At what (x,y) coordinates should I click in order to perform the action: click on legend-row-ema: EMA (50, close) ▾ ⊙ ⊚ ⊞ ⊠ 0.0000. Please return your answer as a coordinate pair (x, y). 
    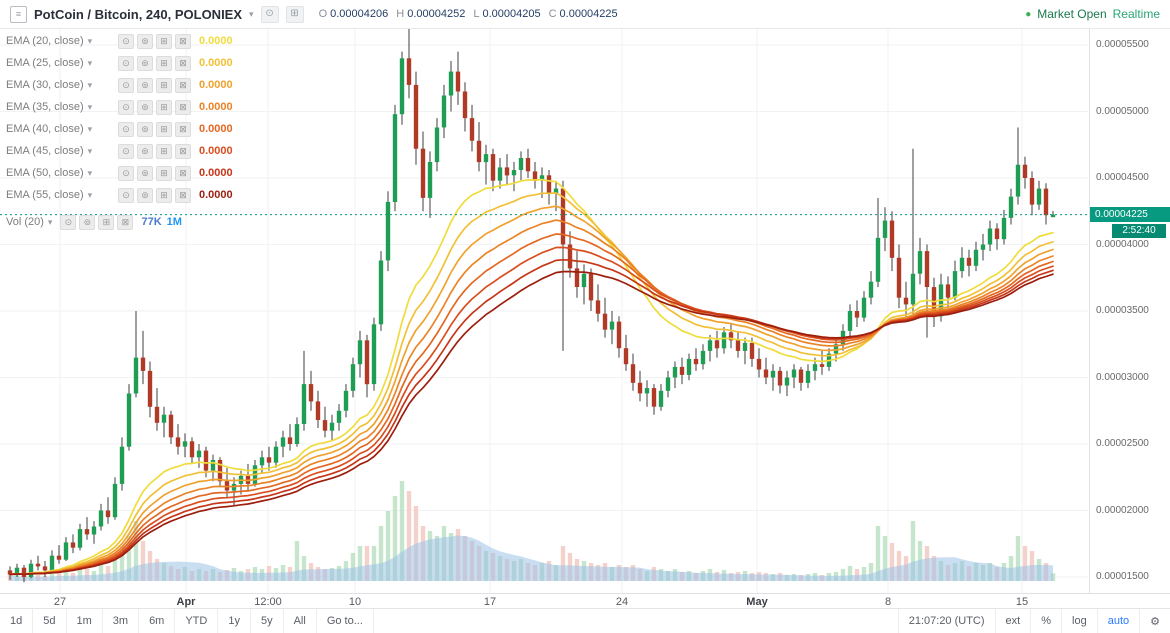
    Looking at the image, I should click on (119, 173).